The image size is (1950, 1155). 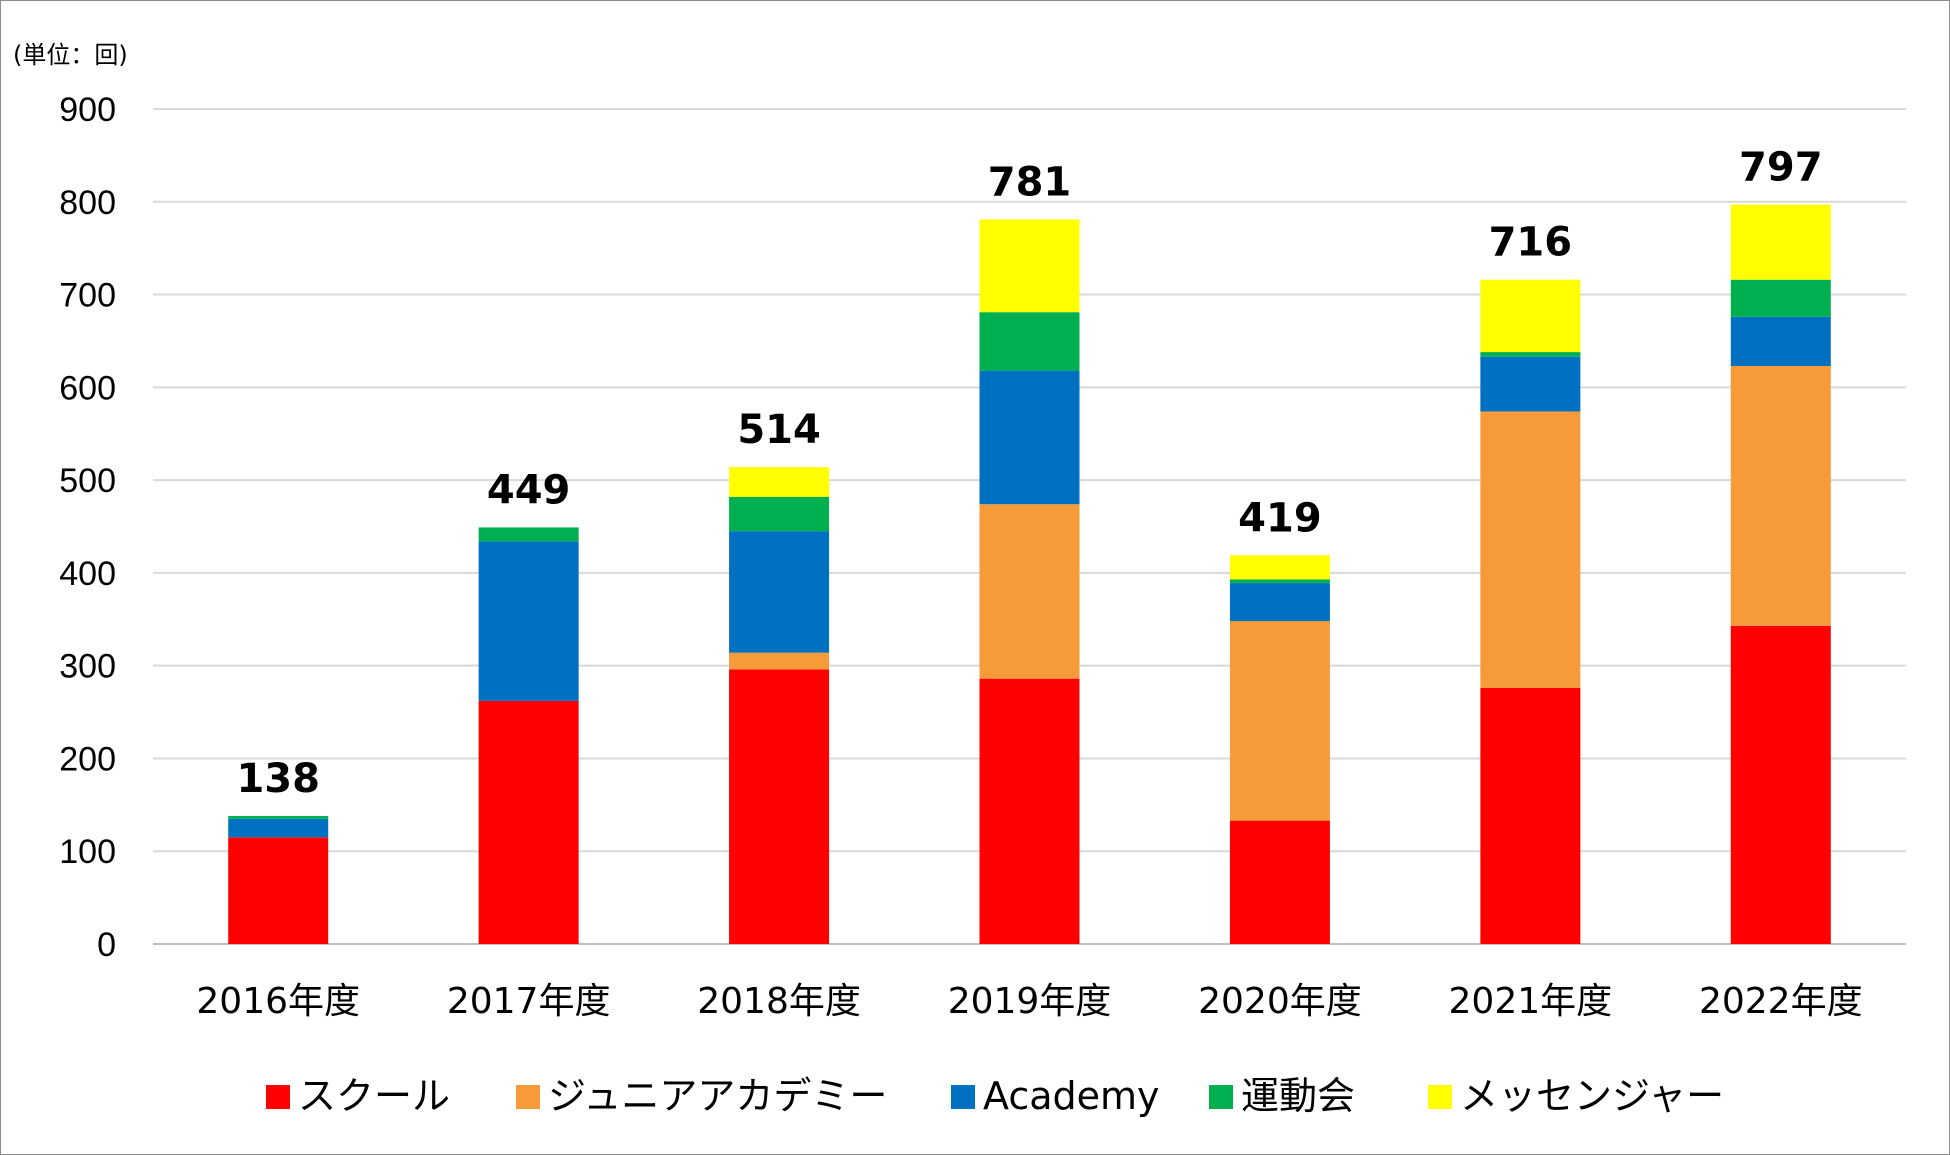 What do you see at coordinates (87, 667) in the screenshot?
I see `y-tick-label: 300` at bounding box center [87, 667].